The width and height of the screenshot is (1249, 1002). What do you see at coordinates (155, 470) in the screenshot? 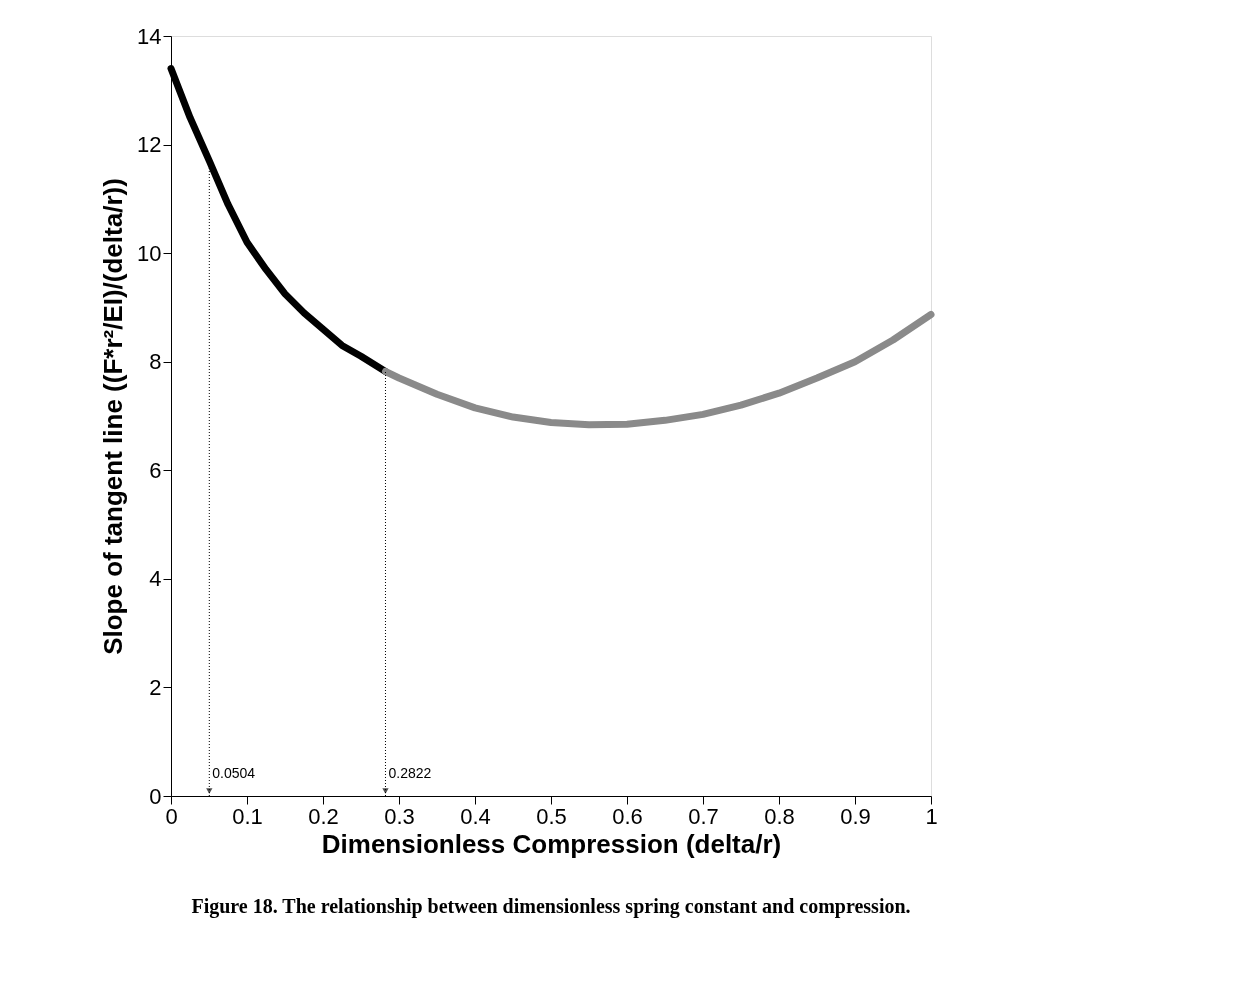
I see `y-tick-label: 6` at bounding box center [155, 470].